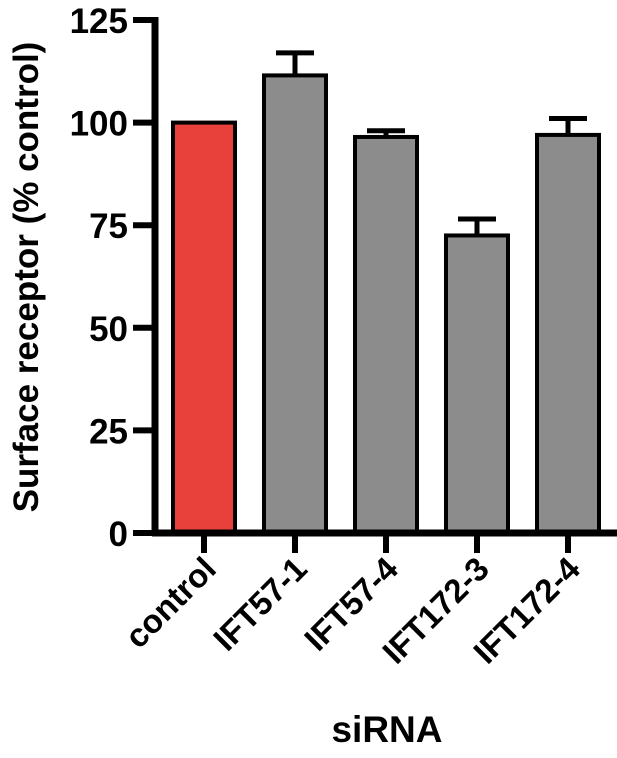 The image size is (617, 758). Describe the element at coordinates (386, 729) in the screenshot. I see `x-axis-title: siRNA` at that location.